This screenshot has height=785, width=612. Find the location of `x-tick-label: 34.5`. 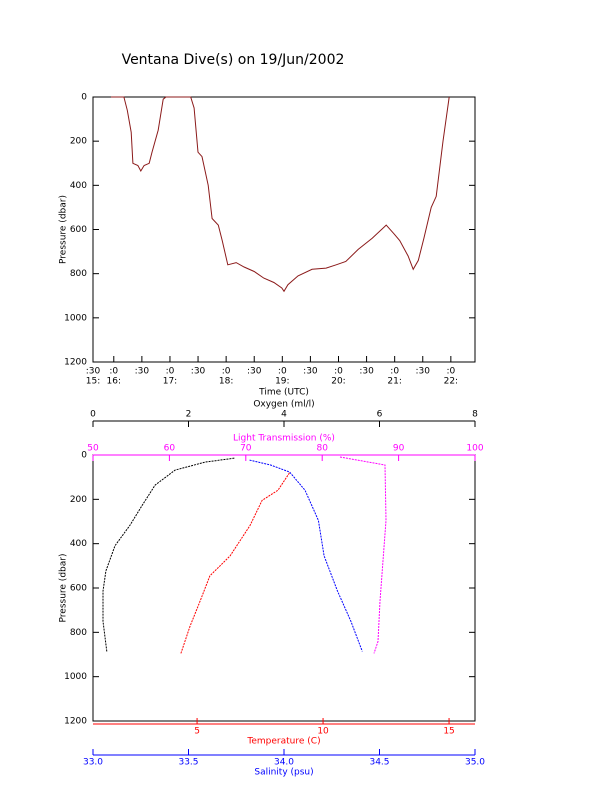

x-tick-label: 34.5 is located at coordinates (379, 763).